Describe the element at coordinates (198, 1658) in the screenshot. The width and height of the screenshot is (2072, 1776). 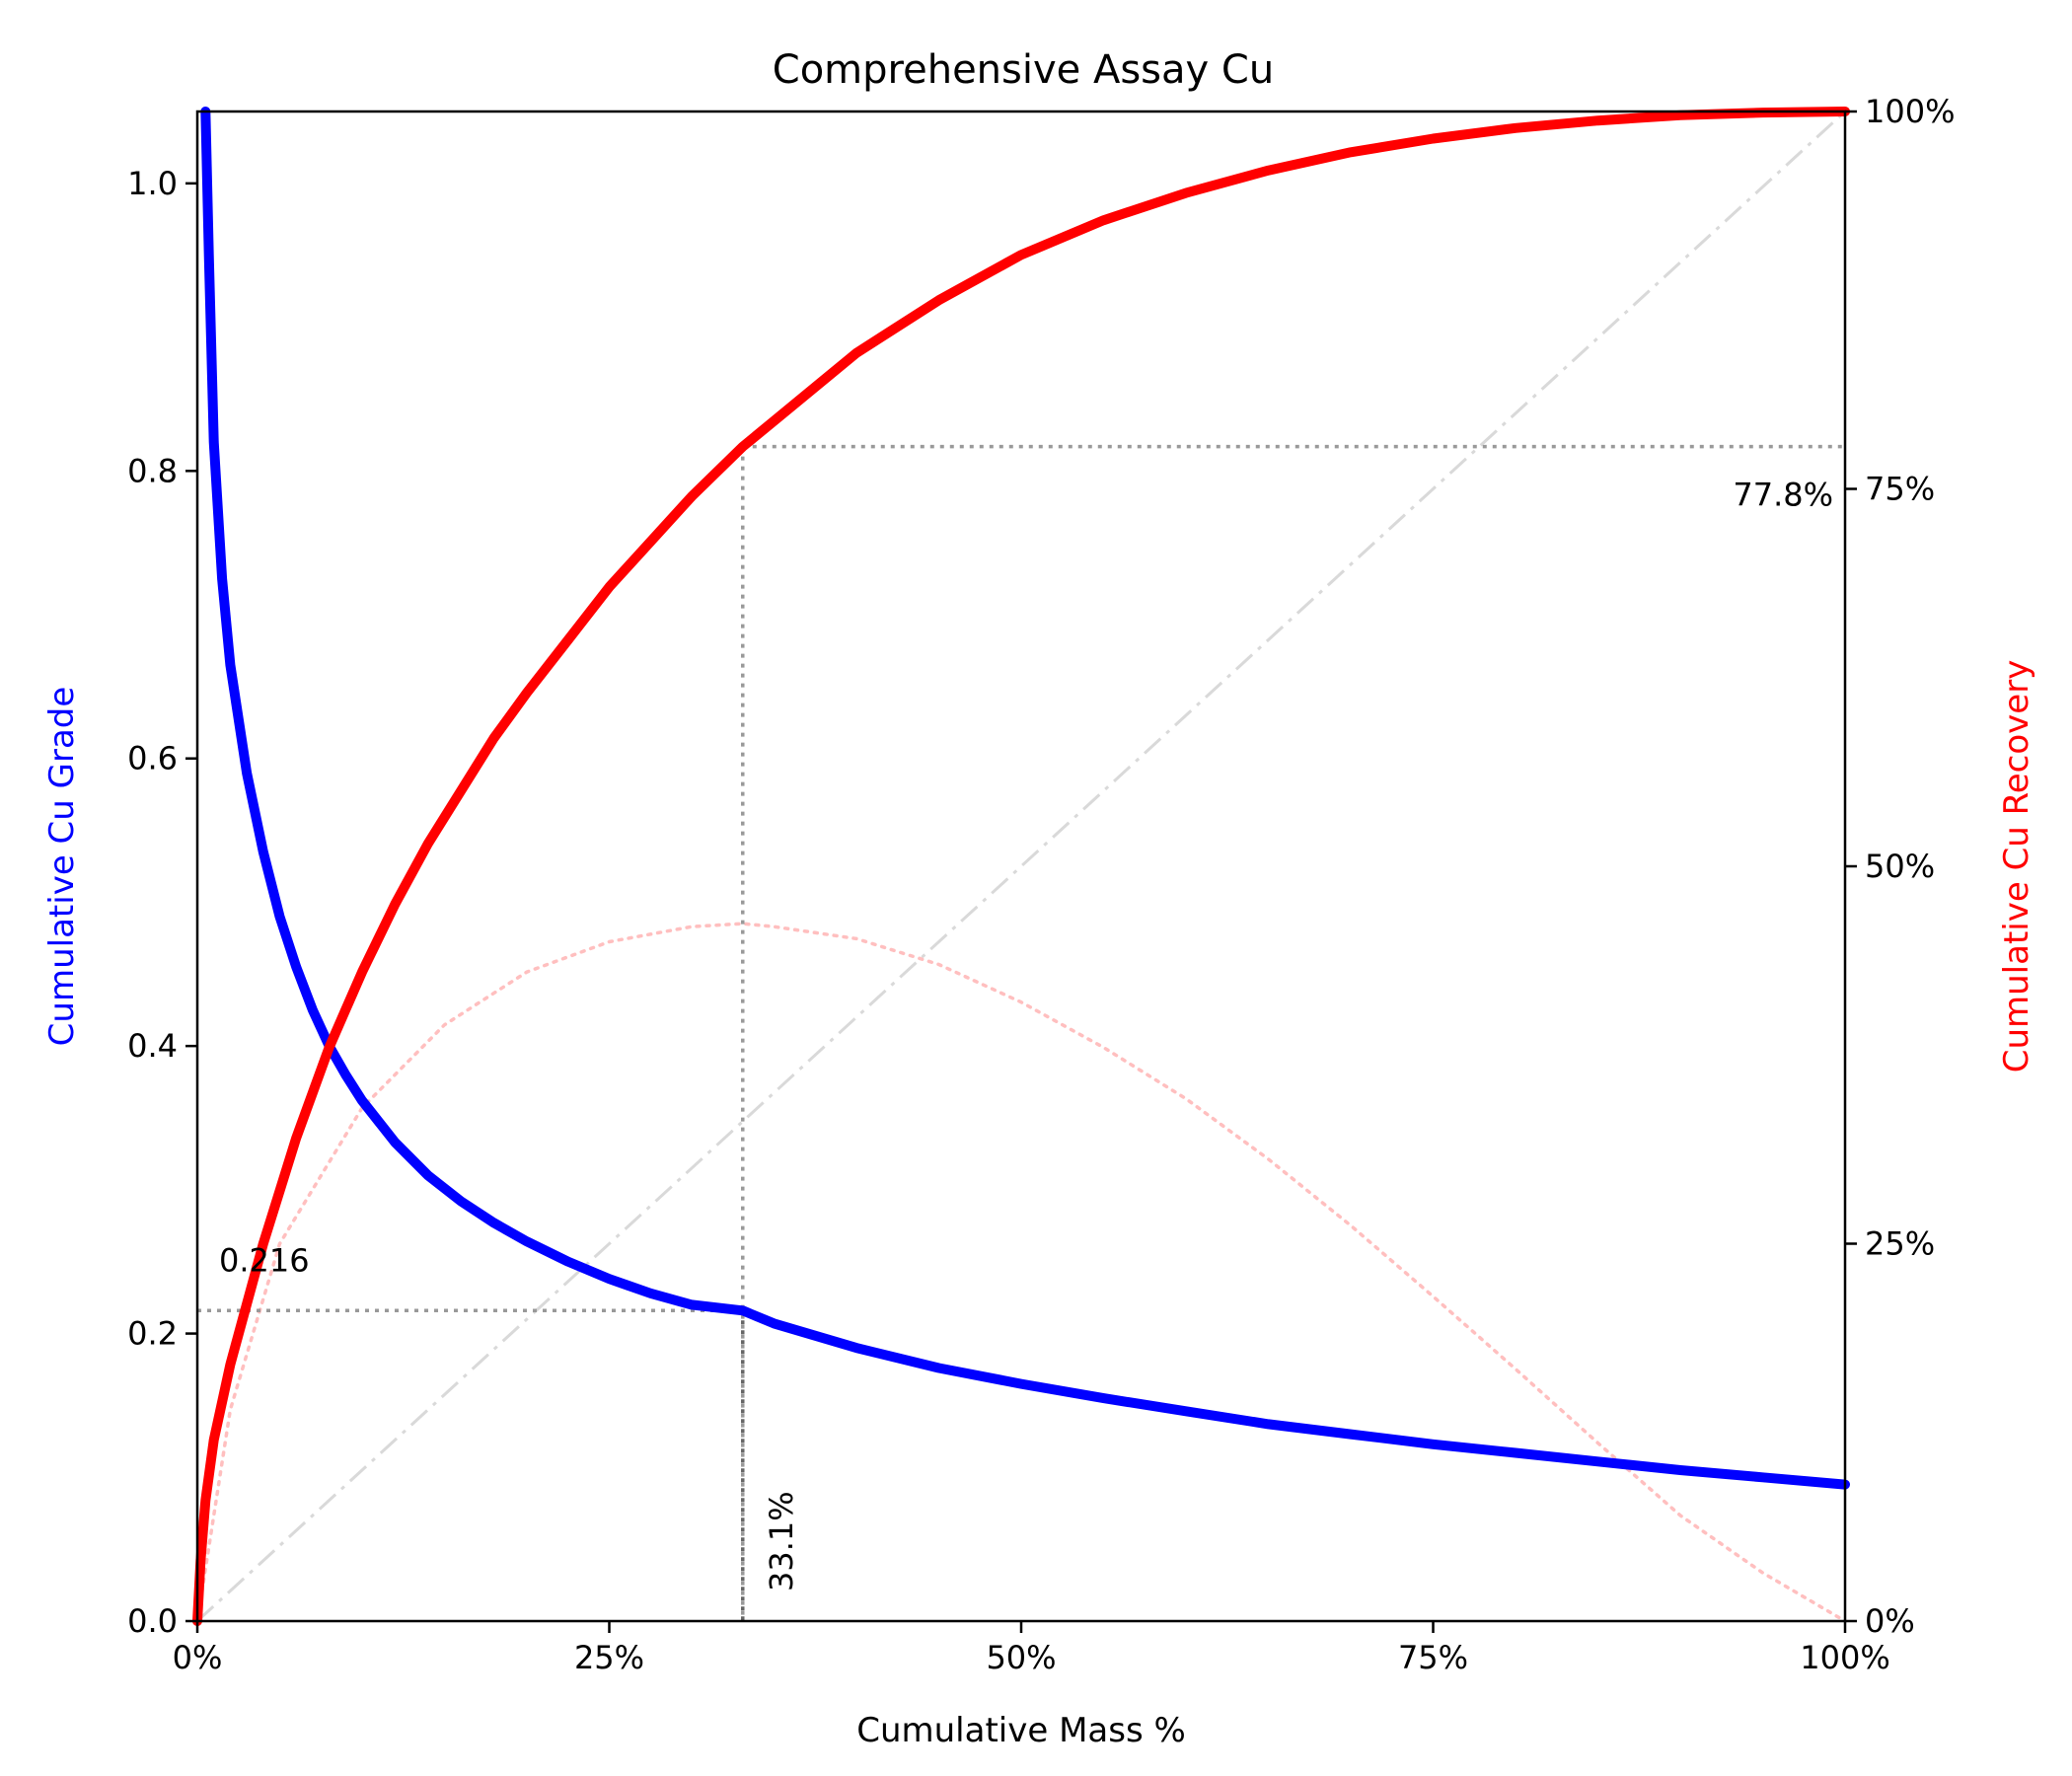
I see `x-tick-label: 0%` at that location.